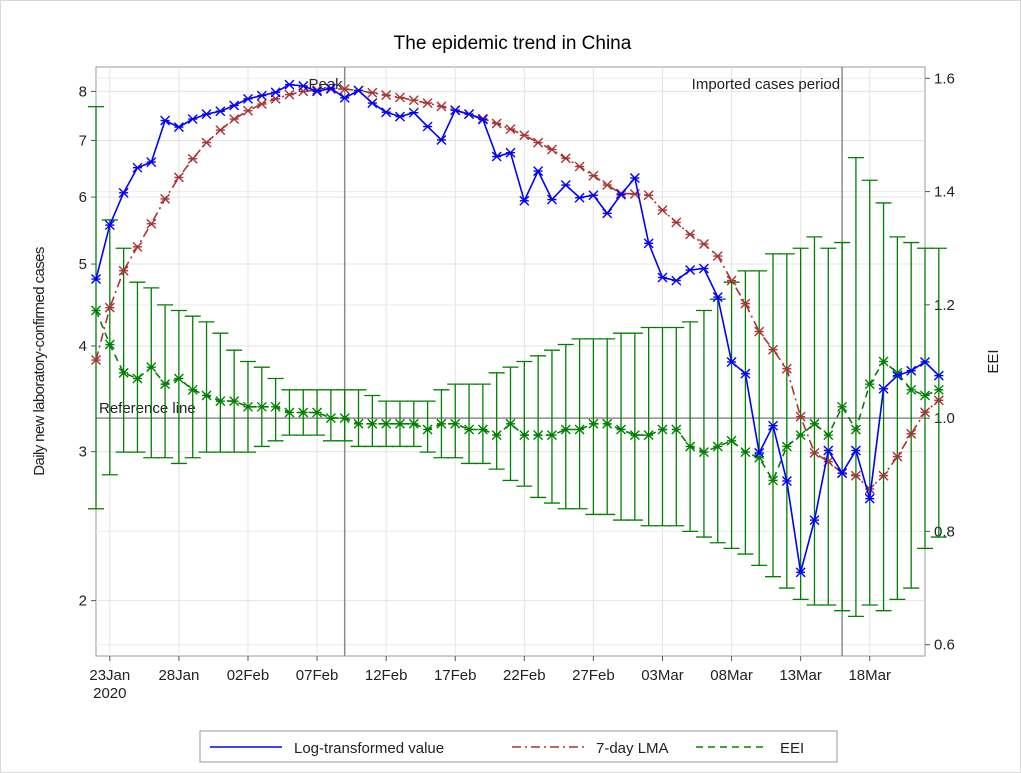 The width and height of the screenshot is (1021, 773). I want to click on y2-tick-label: 1.2, so click(944, 305).